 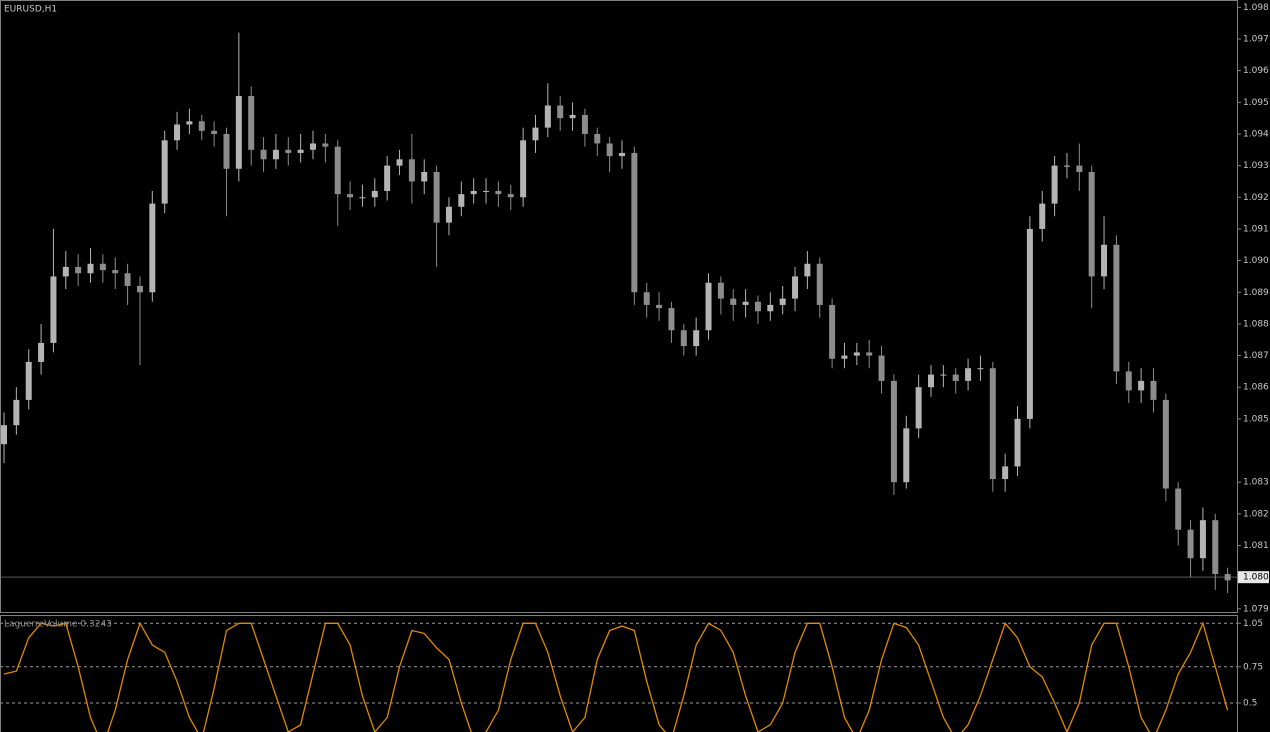 I want to click on y-tick-label: 1.095, so click(x=1256, y=103).